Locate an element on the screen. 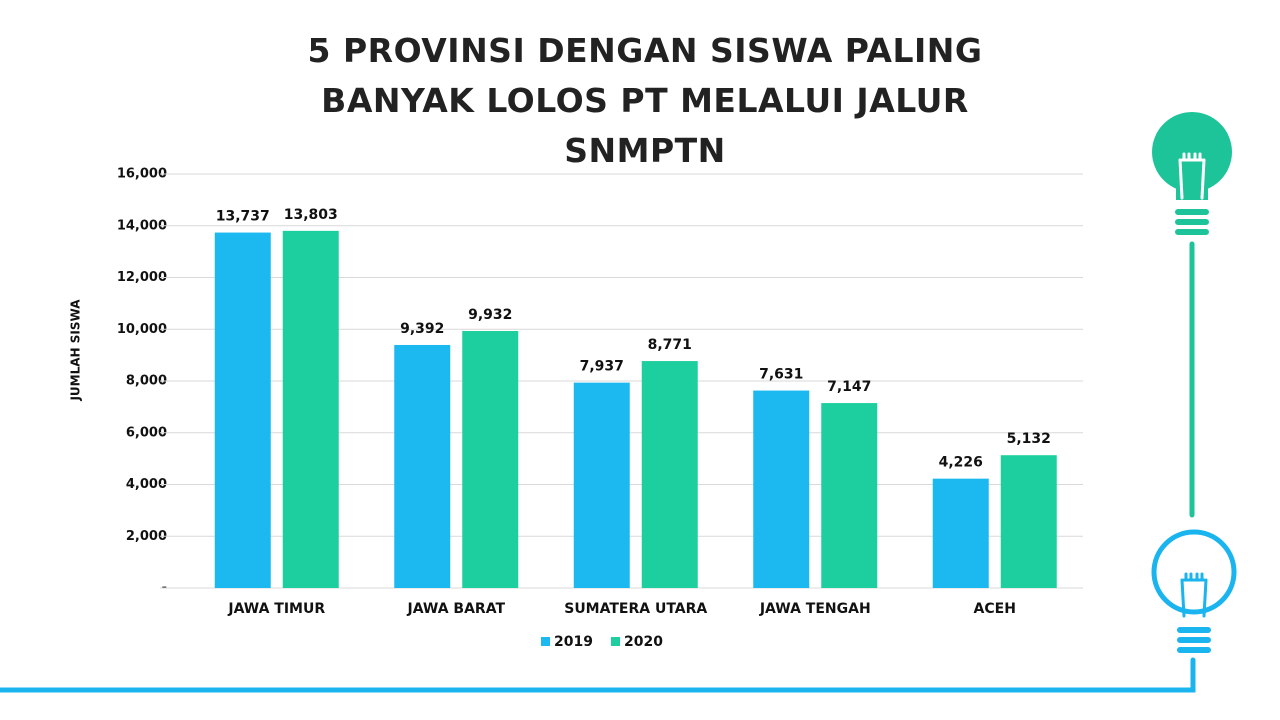 The image size is (1280, 720). y-tick-label: 4,000 is located at coordinates (146, 484).